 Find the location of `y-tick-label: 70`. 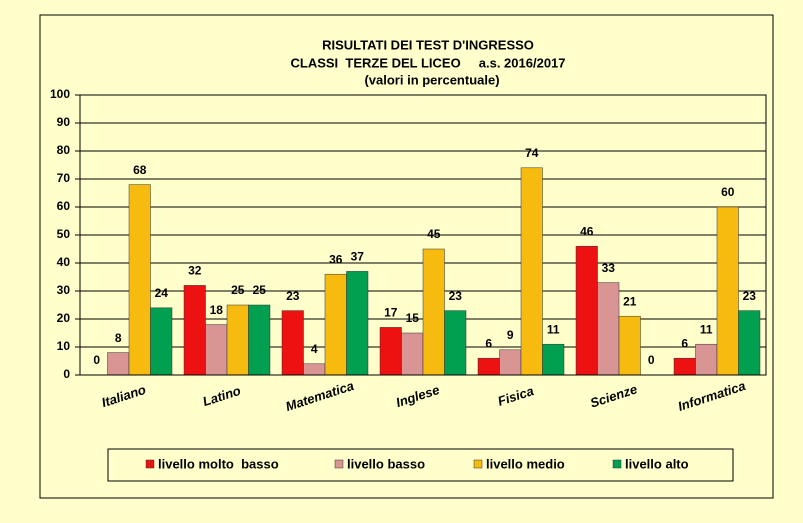

y-tick-label: 70 is located at coordinates (64, 178).